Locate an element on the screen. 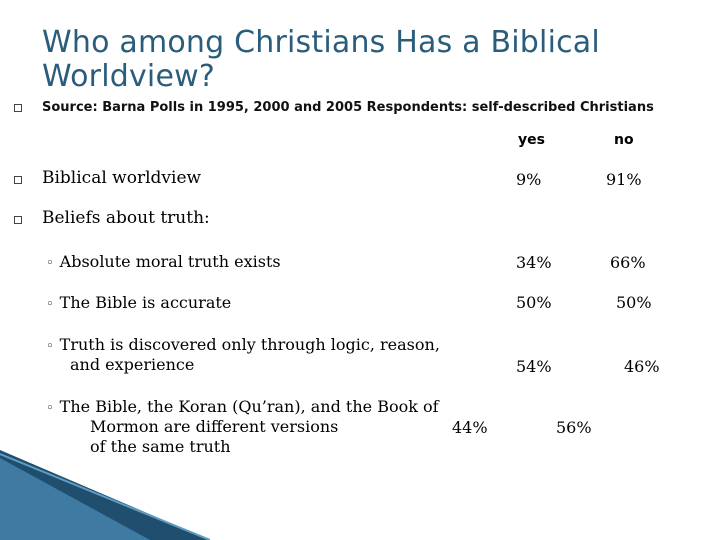 The width and height of the screenshot is (720, 540). corner-decoration-line is located at coordinates (105, 496).